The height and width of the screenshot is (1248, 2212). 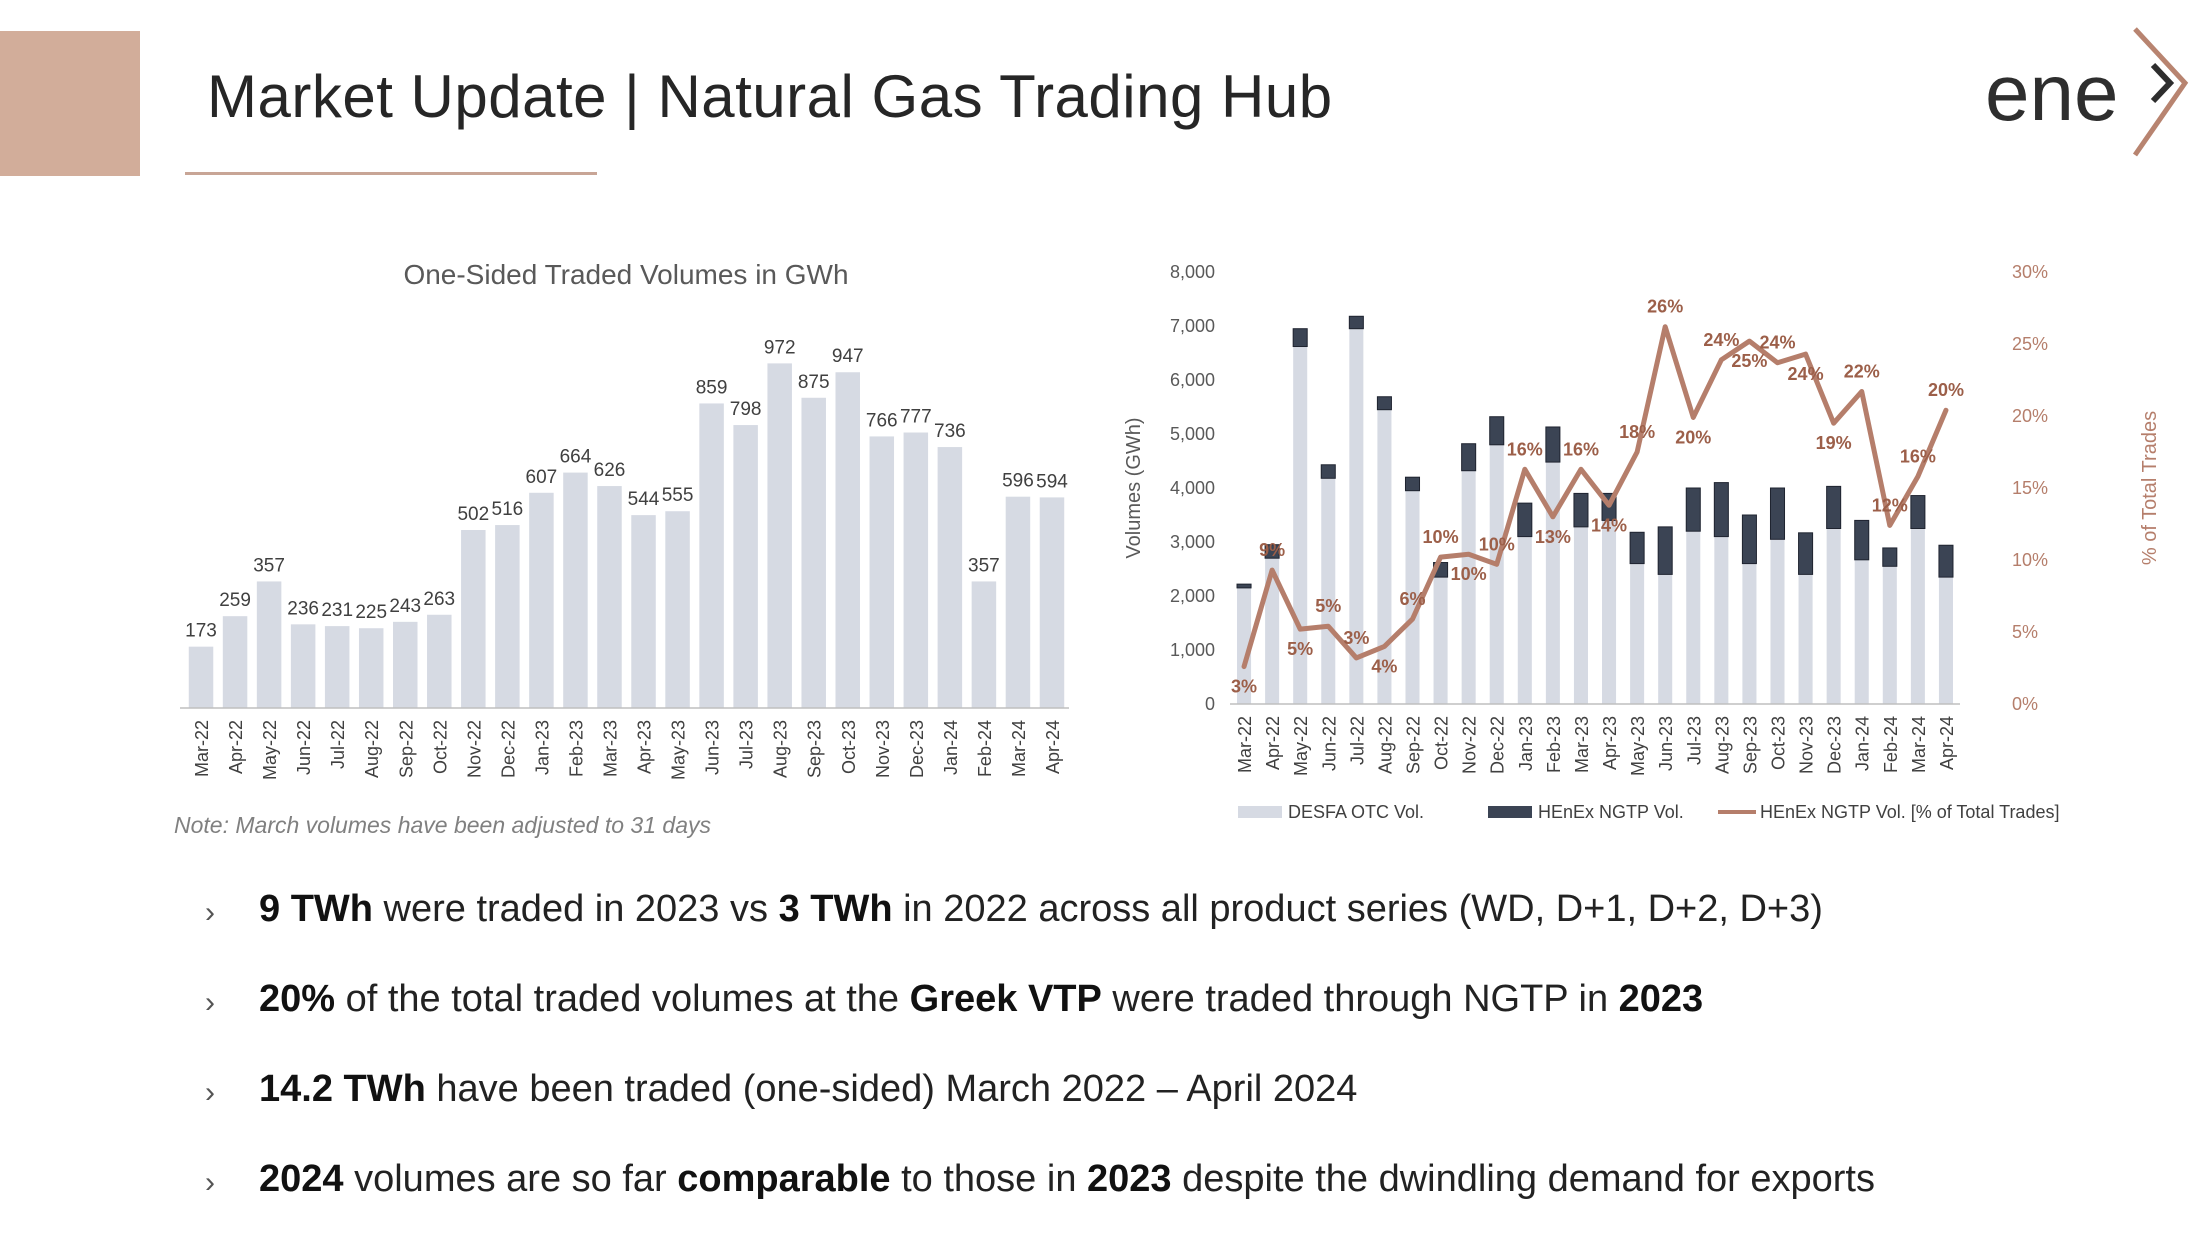 I want to click on legend-label-ngtp: HEnEx NGTP Vol., so click(x=1611, y=812).